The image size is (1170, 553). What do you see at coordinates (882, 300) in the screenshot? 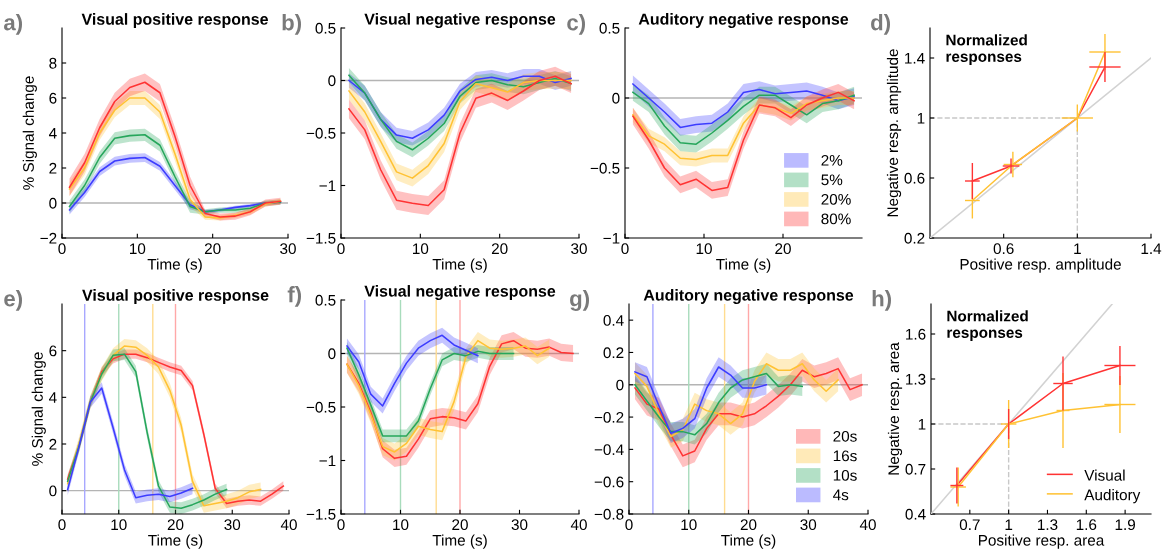
I see `text: h)` at bounding box center [882, 300].